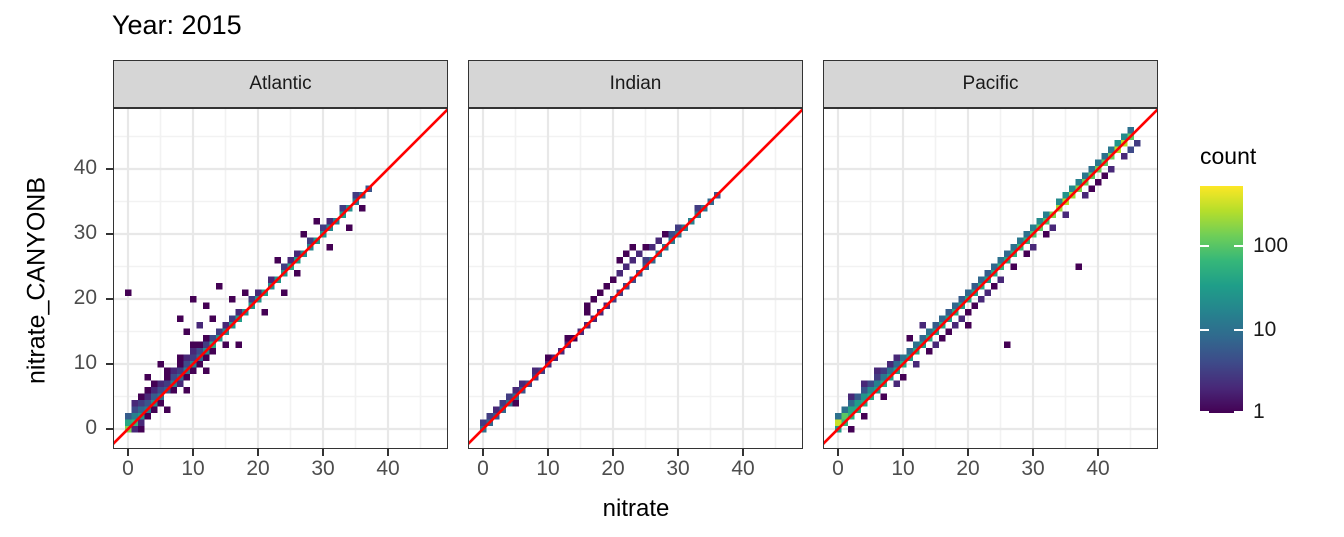  I want to click on facet-strip-indian: Indian, so click(635, 84).